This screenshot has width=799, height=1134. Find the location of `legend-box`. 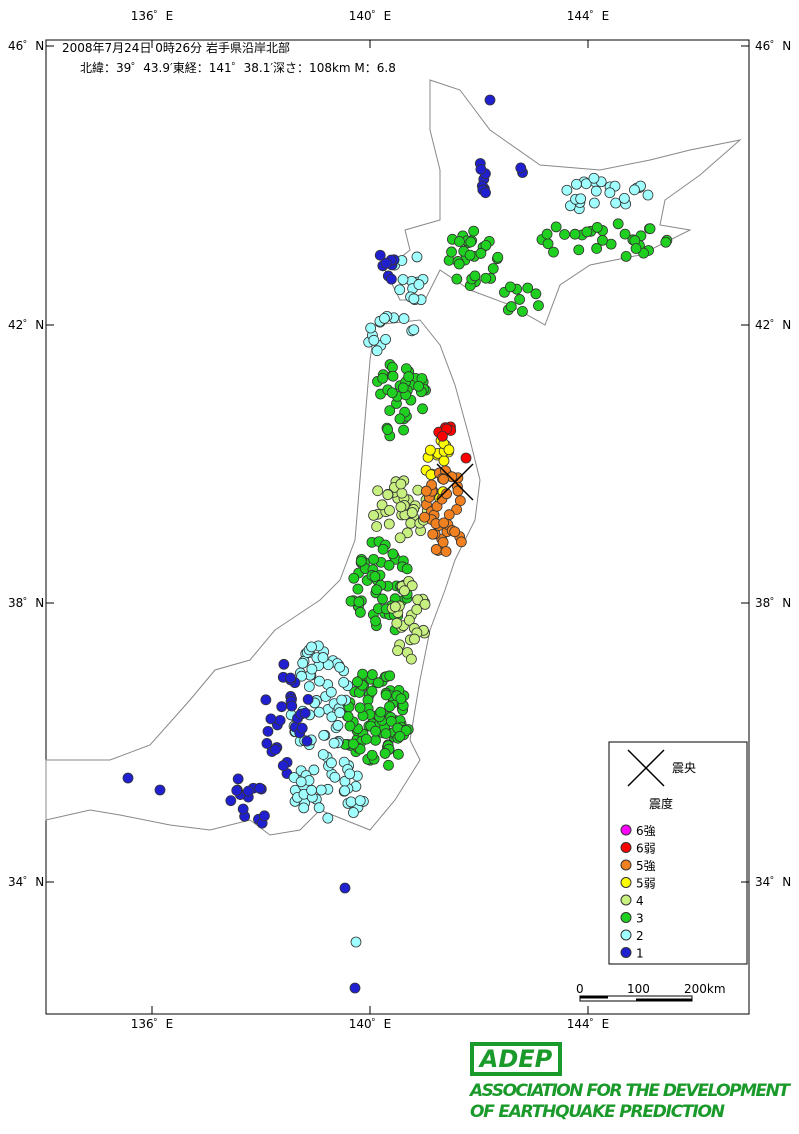

legend-box is located at coordinates (678, 853).